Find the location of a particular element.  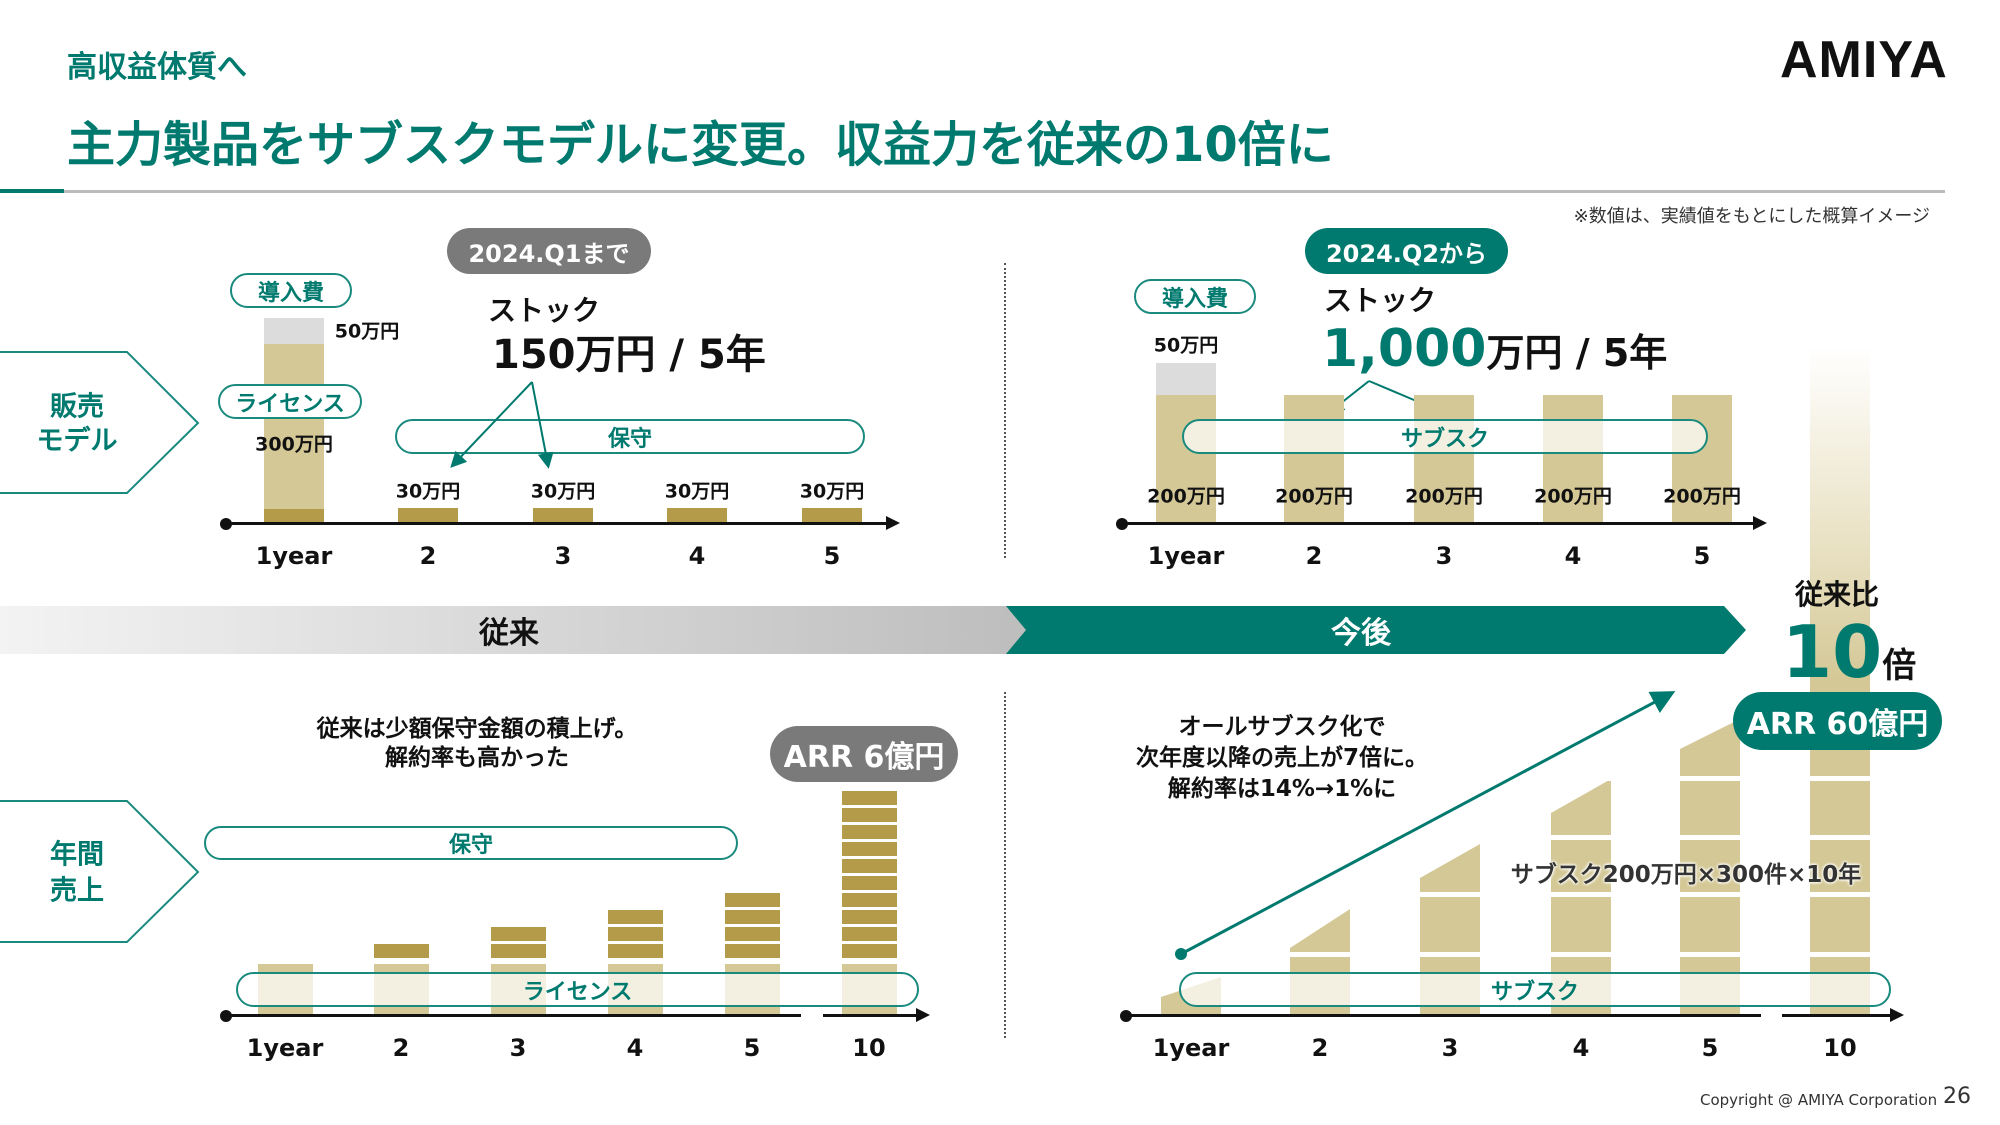

year10-subs-bar is located at coordinates (1840, 680).